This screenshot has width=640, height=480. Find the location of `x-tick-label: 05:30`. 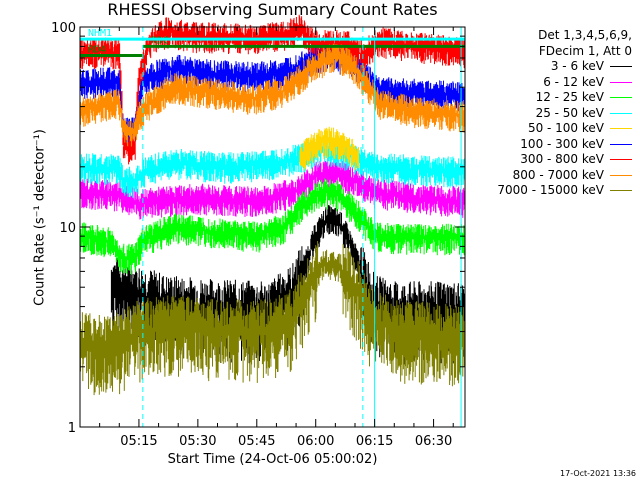

x-tick-label: 05:30 is located at coordinates (197, 441).